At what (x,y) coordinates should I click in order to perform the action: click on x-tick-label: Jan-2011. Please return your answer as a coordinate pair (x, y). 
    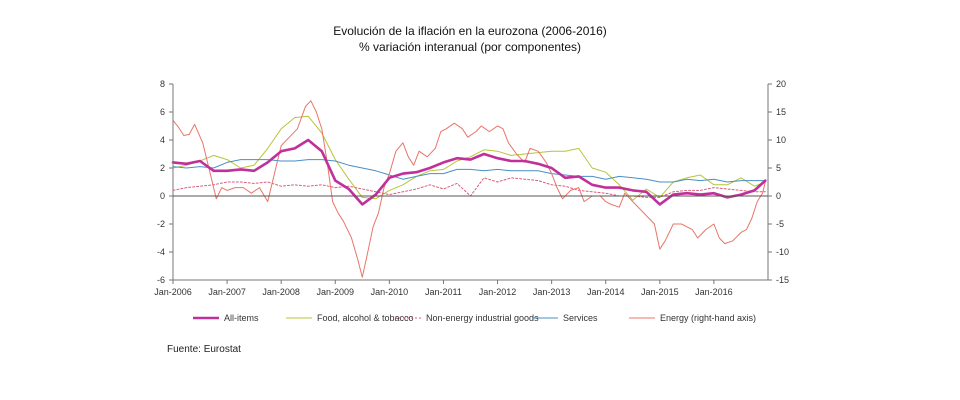
    Looking at the image, I should click on (443, 292).